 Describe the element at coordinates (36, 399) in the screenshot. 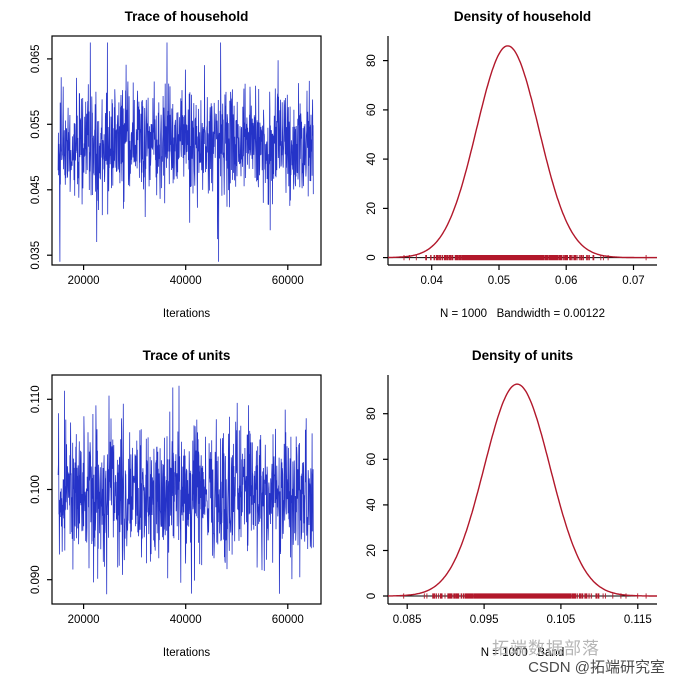

I see `svg-text: 0.110` at that location.